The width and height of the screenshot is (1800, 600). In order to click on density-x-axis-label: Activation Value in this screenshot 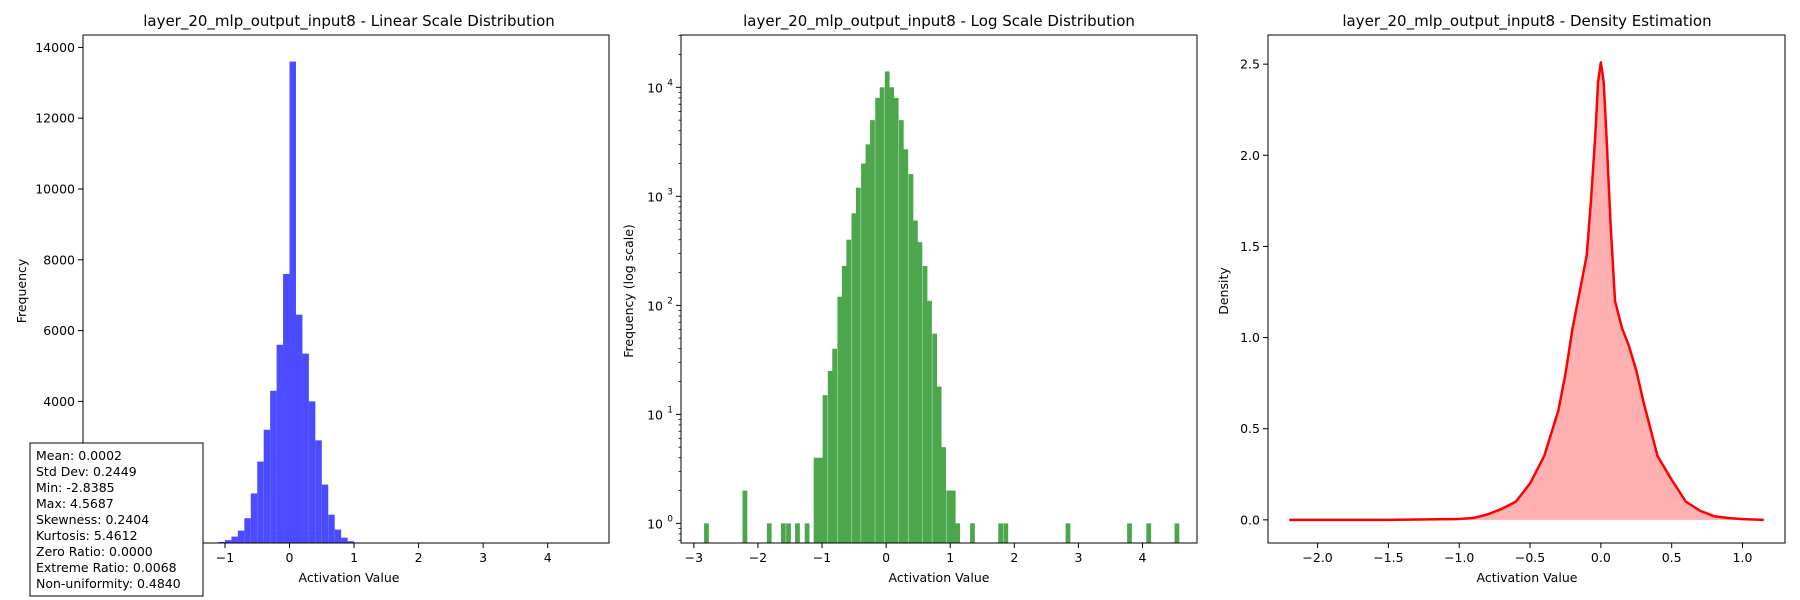, I will do `click(1527, 577)`.